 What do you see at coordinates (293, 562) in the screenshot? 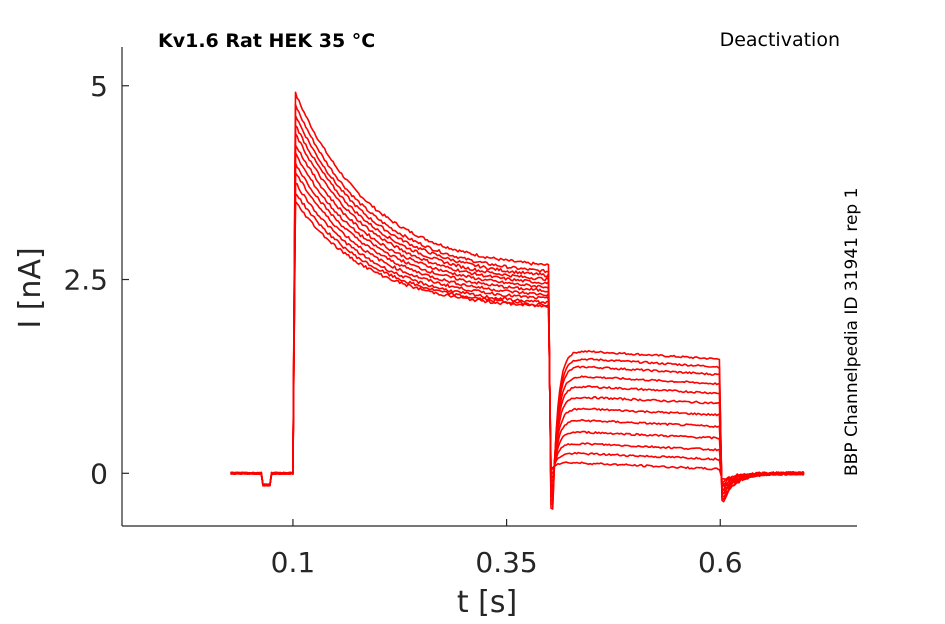
I see `x-tick-label: 0.1` at bounding box center [293, 562].